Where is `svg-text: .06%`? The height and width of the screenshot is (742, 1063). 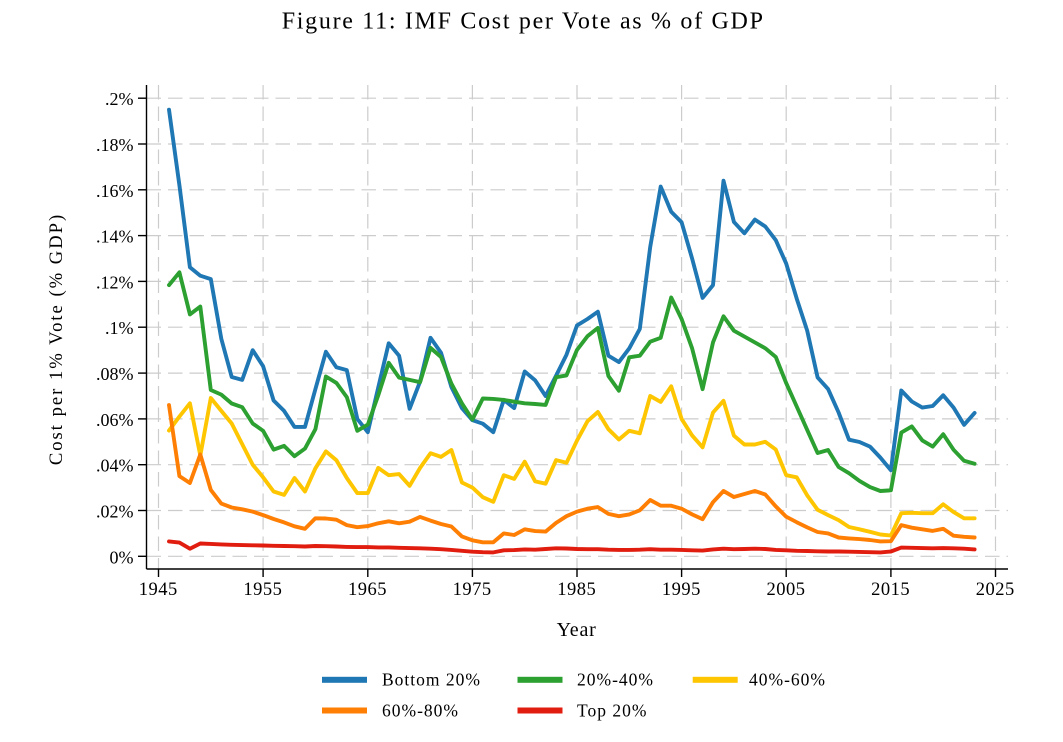 svg-text: .06% is located at coordinates (115, 420).